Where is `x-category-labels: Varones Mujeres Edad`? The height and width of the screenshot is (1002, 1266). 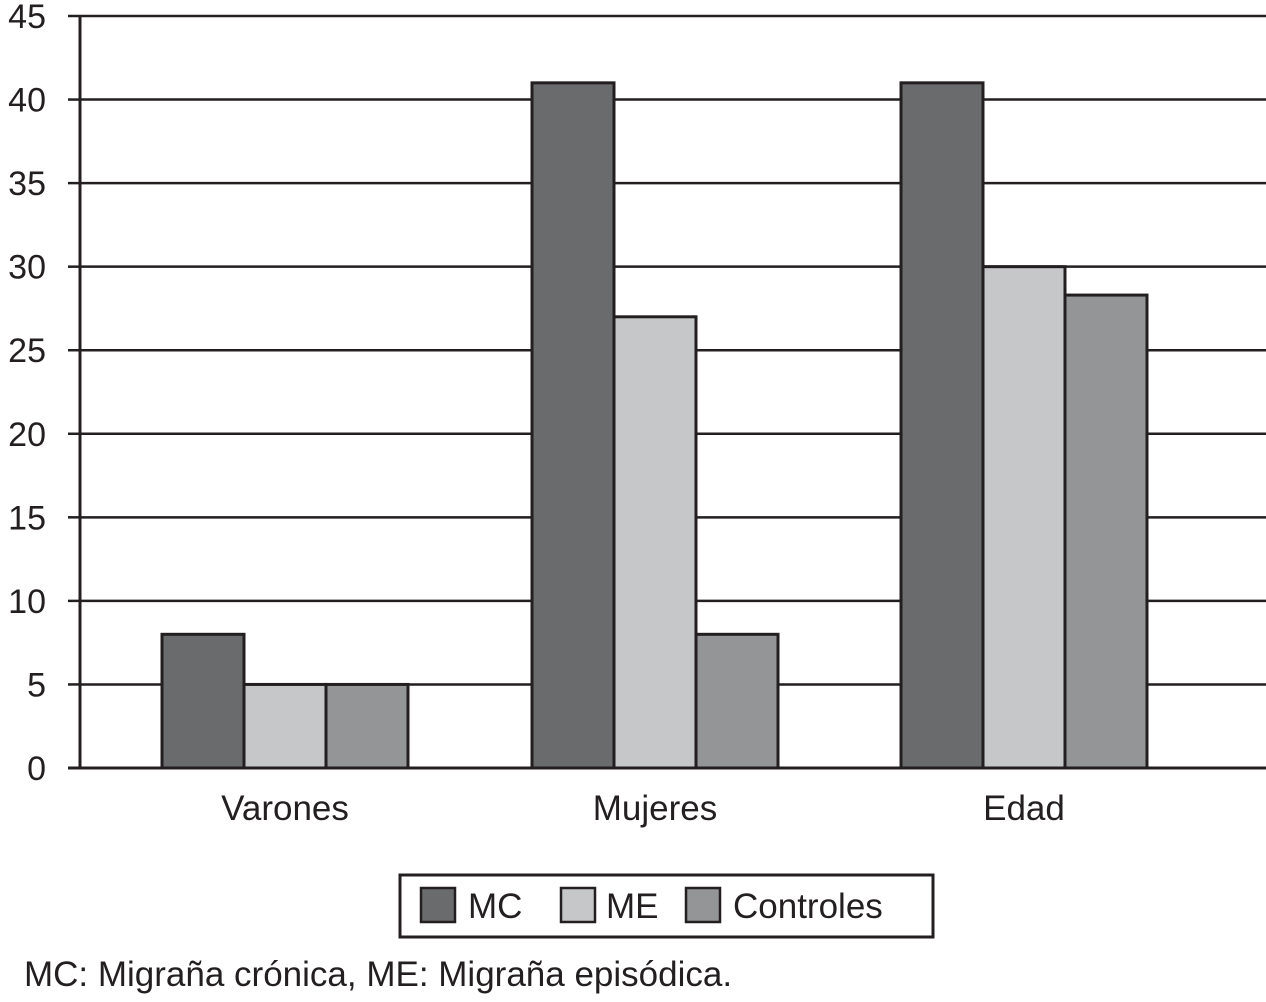 x-category-labels: Varones Mujeres Edad is located at coordinates (643, 808).